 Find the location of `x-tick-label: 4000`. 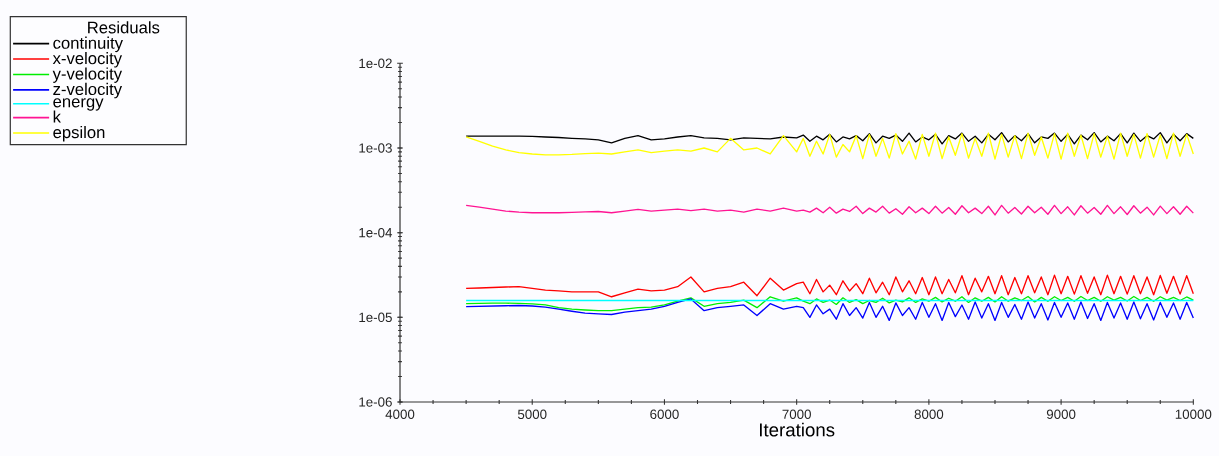

x-tick-label: 4000 is located at coordinates (400, 414).